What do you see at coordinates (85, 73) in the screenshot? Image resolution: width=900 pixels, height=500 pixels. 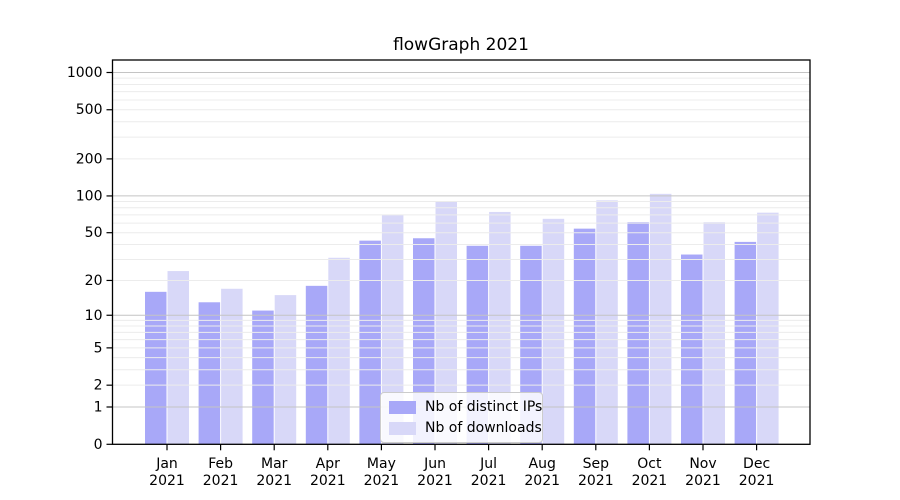 I see `y-tick-label: 1000` at bounding box center [85, 73].